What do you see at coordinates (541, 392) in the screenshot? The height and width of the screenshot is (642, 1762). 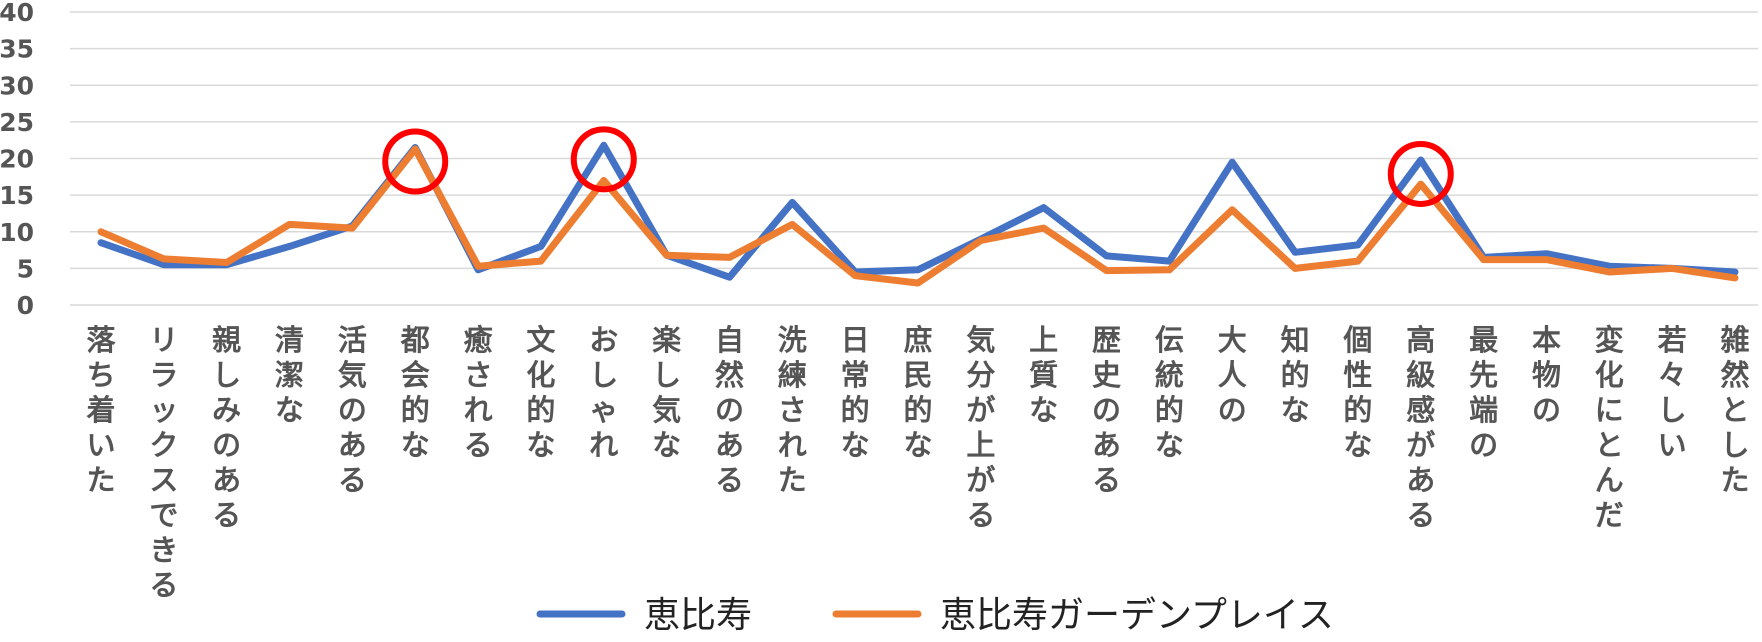 I see `x-tick-label: 文化的な` at bounding box center [541, 392].